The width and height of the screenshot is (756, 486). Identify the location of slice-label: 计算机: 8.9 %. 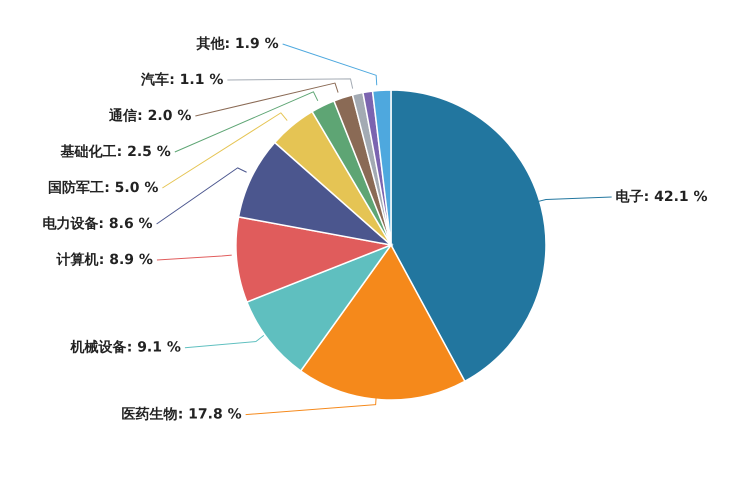
(104, 260).